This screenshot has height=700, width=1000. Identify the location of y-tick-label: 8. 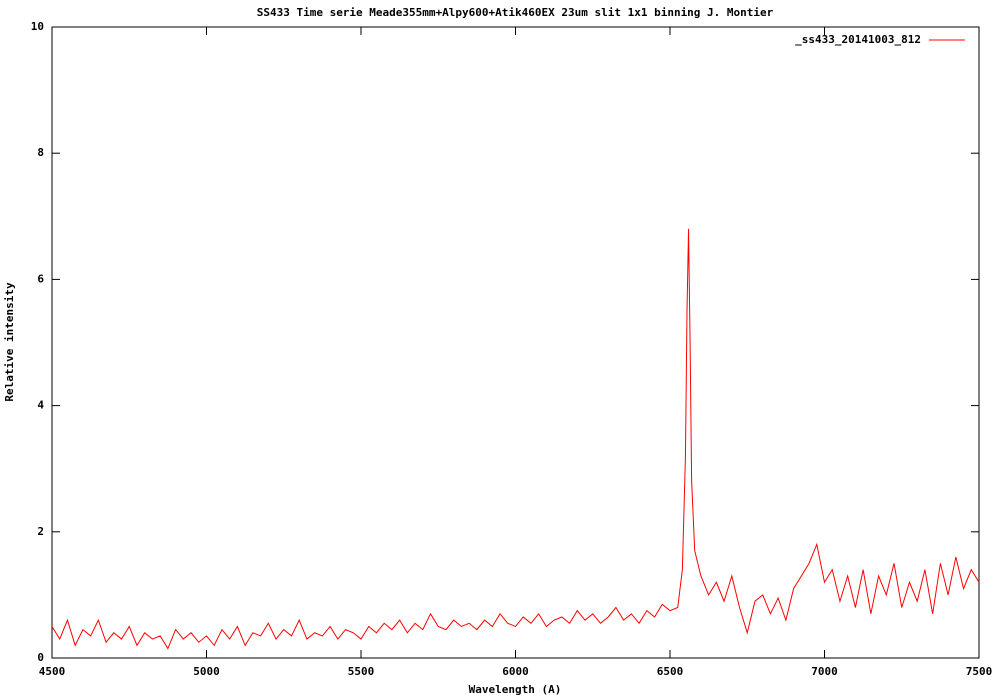
(40, 152).